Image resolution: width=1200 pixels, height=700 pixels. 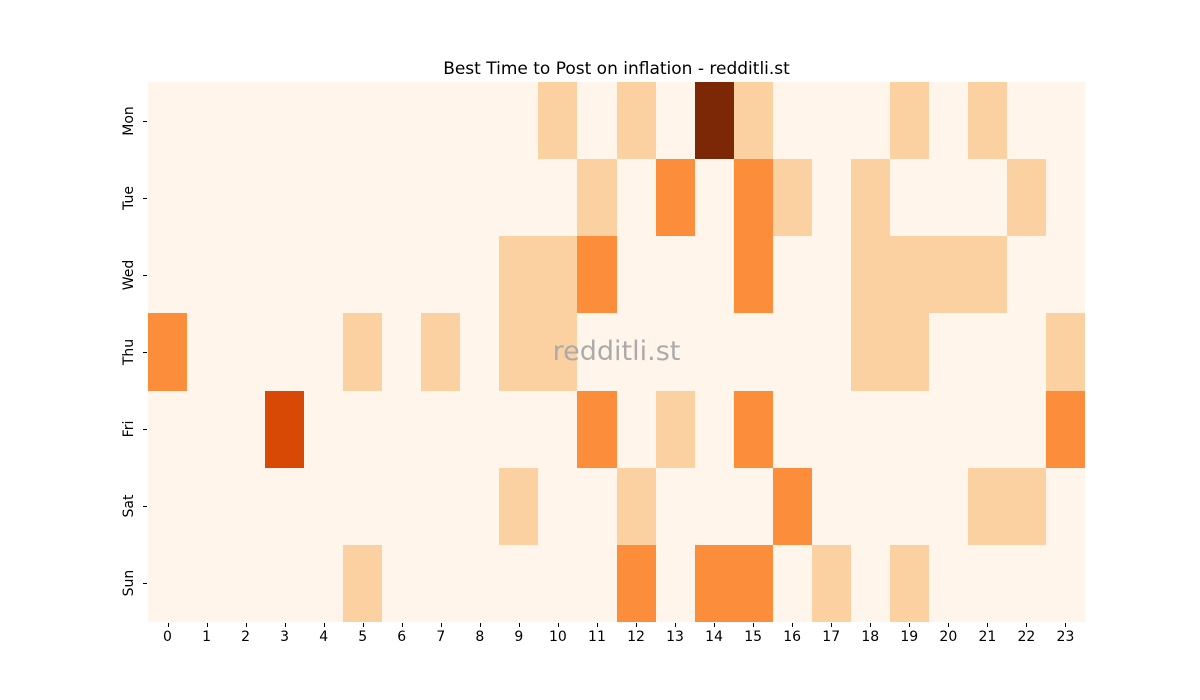 What do you see at coordinates (519, 637) in the screenshot?
I see `x-tick-label-9: 9` at bounding box center [519, 637].